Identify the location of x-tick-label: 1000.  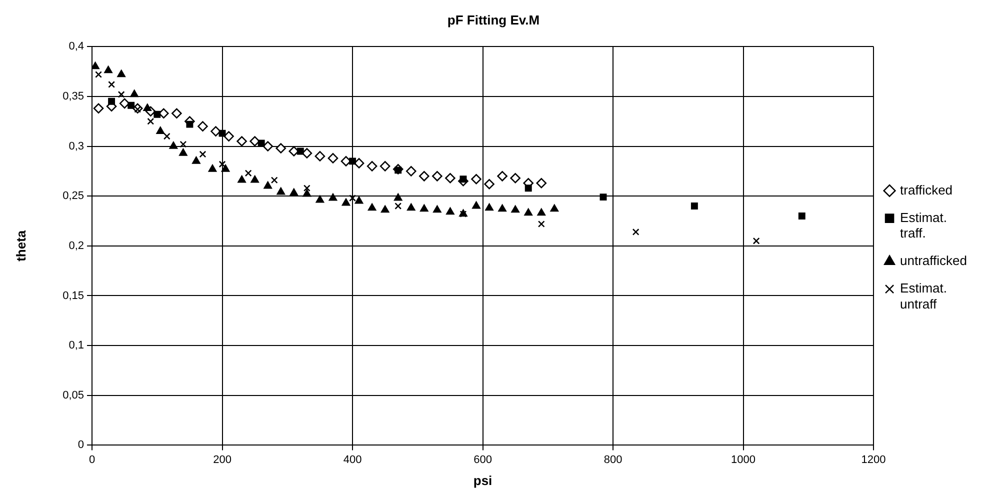
(743, 460).